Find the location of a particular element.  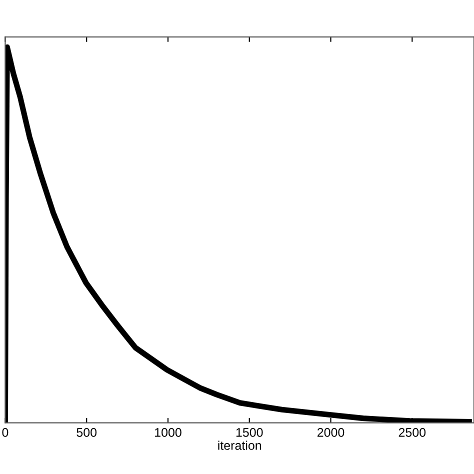

x-tick-label: 0 is located at coordinates (5, 432).